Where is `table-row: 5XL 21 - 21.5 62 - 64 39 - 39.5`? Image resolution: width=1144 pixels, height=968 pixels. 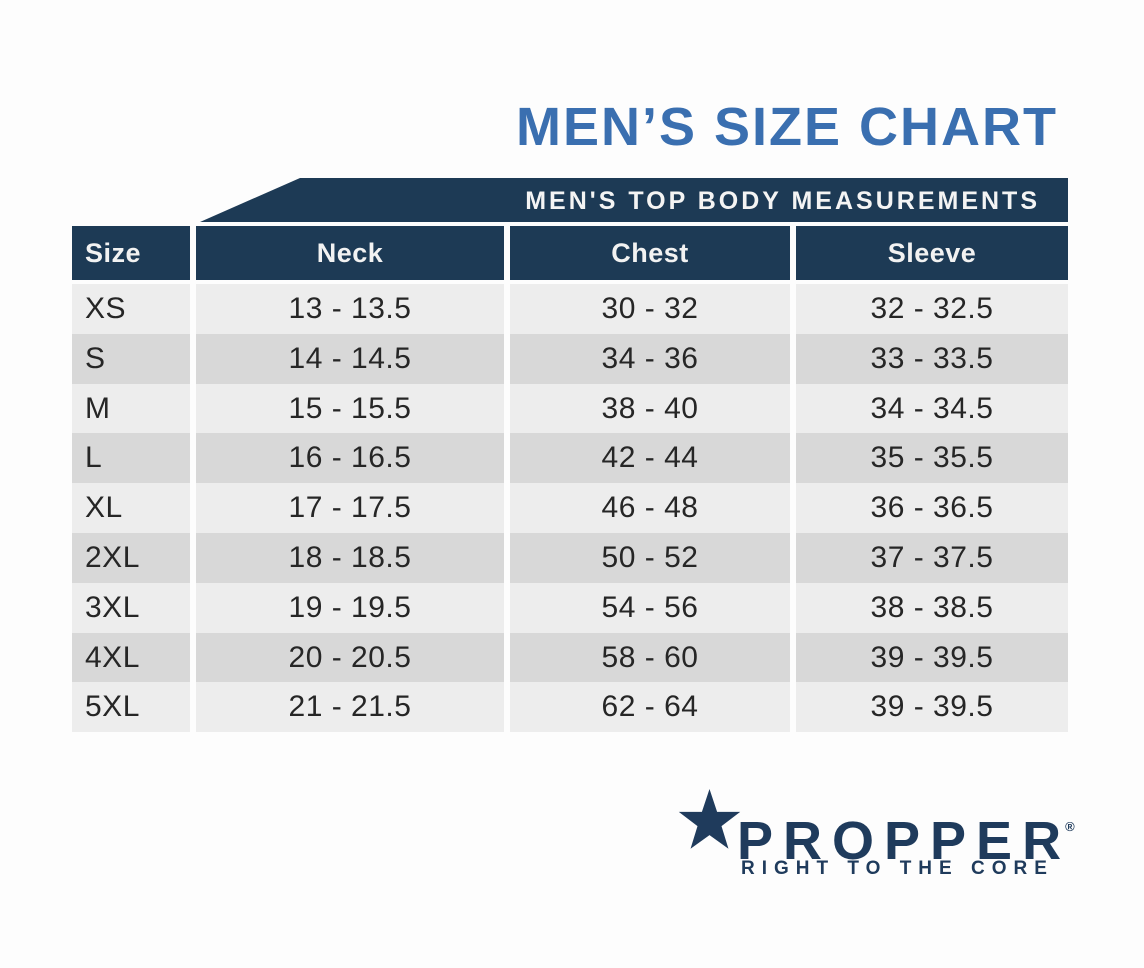 table-row: 5XL 21 - 21.5 62 - 64 39 - 39.5 is located at coordinates (570, 707).